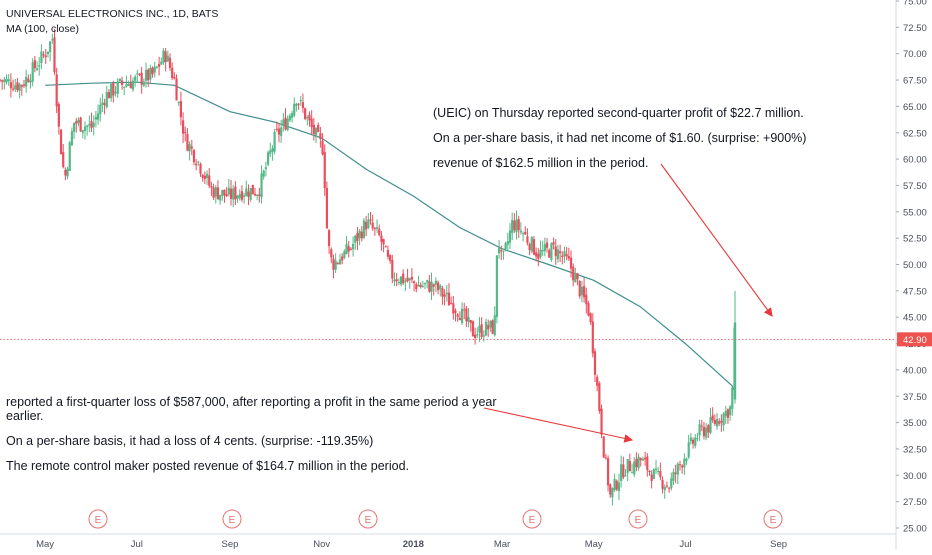 Image resolution: width=932 pixels, height=555 pixels. I want to click on y-tick-label: 62.50, so click(915, 133).